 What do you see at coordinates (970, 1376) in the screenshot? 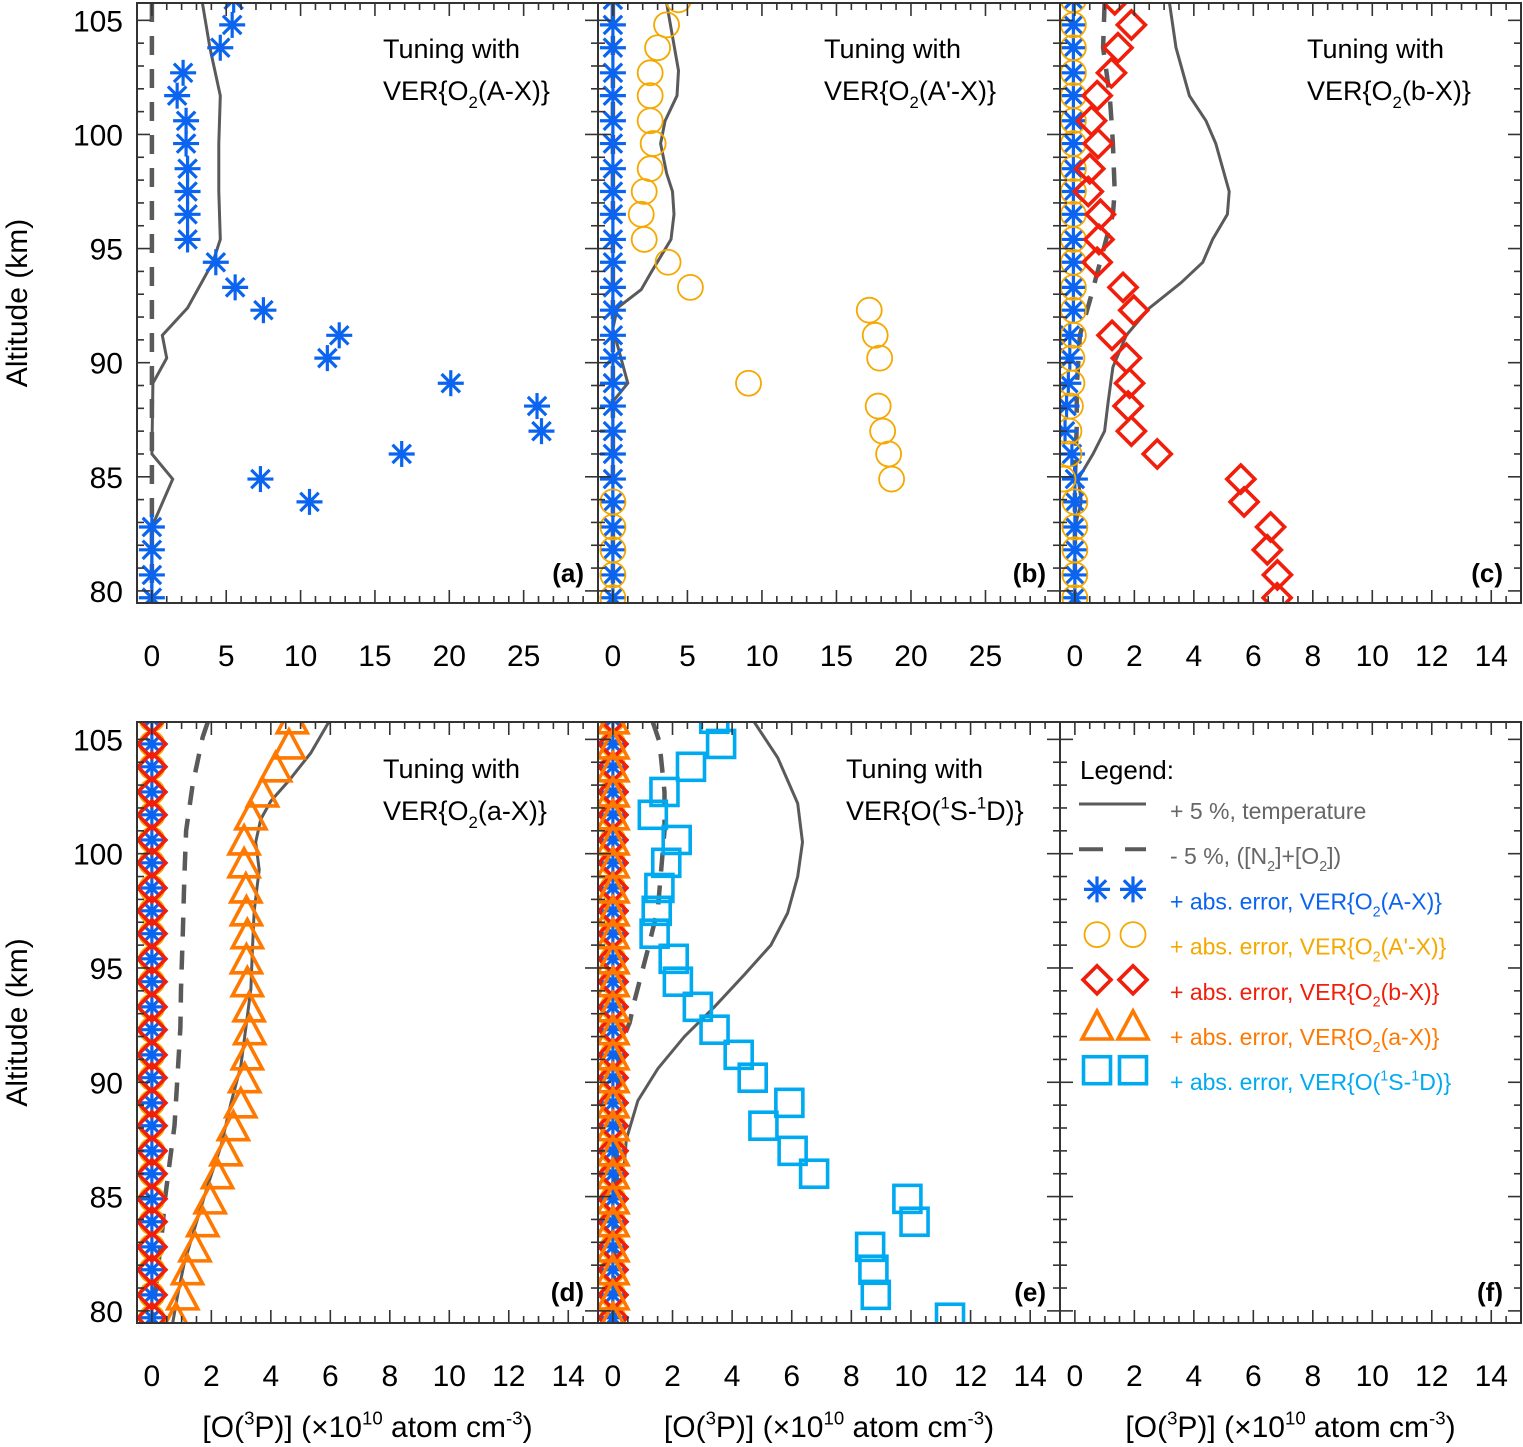
I see `x-tick-label: 12` at bounding box center [970, 1376].